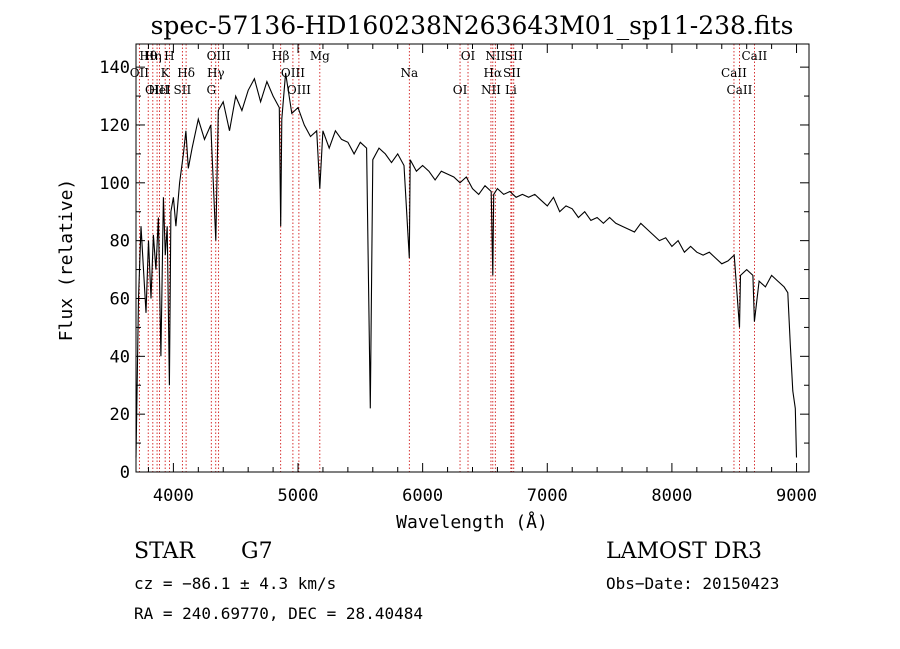 Image resolution: width=900 pixels, height=649 pixels. I want to click on coordinates: RA = 240.69770, DEC = 28.40484, so click(278, 613).